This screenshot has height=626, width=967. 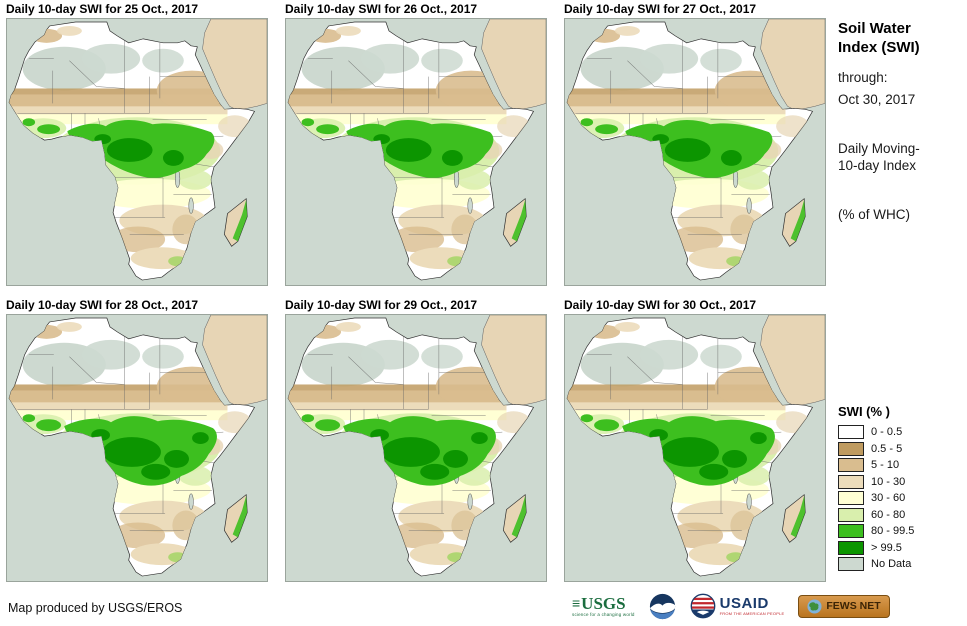 What do you see at coordinates (879, 38) in the screenshot?
I see `sidebar-title: Soil Water Index (SWI)` at bounding box center [879, 38].